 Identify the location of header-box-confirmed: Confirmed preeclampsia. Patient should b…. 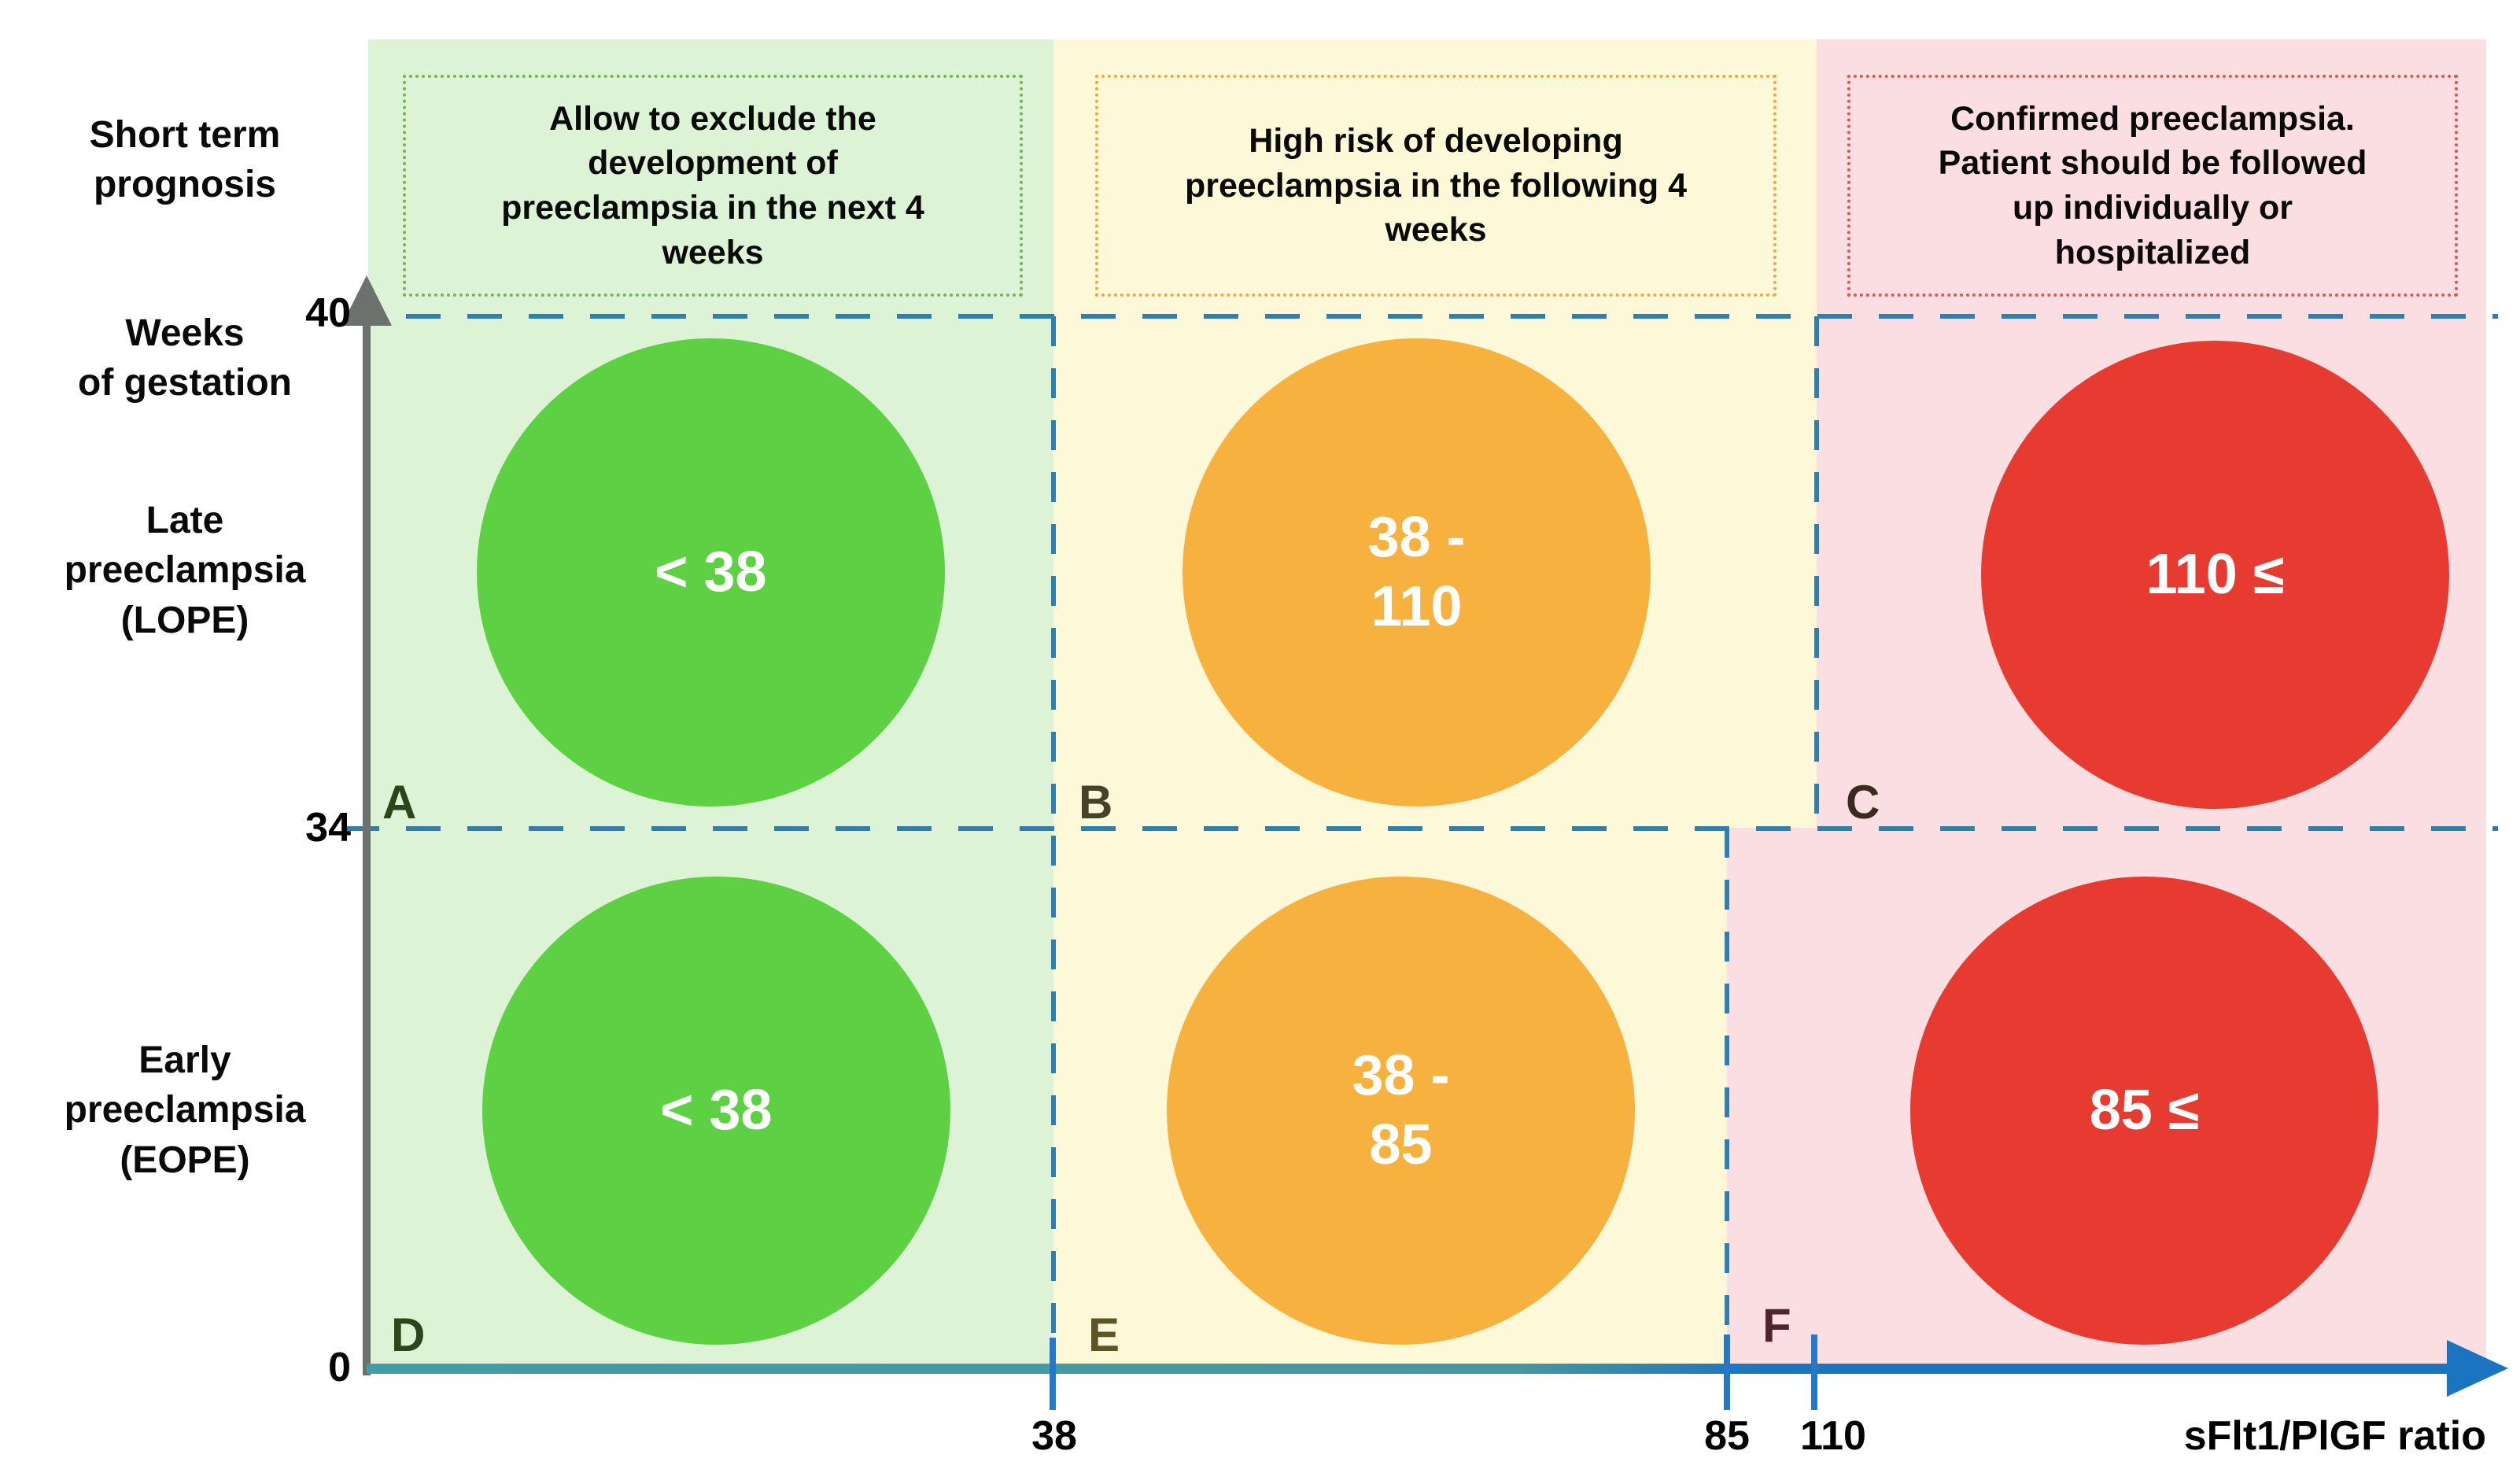
(2152, 186).